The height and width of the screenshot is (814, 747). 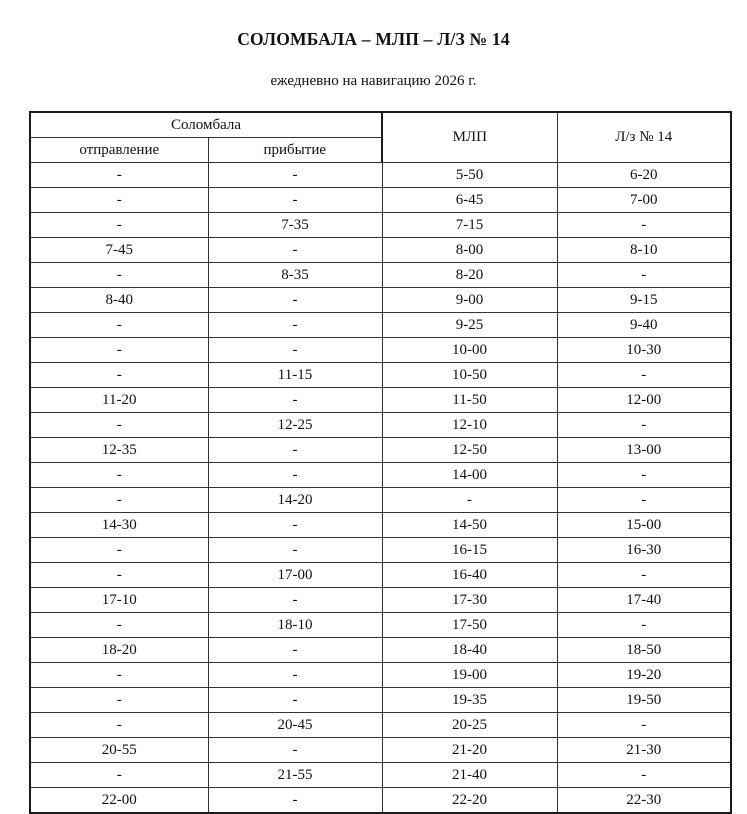 I want to click on column-header-lz-14: Л/з № 14, so click(x=644, y=137).